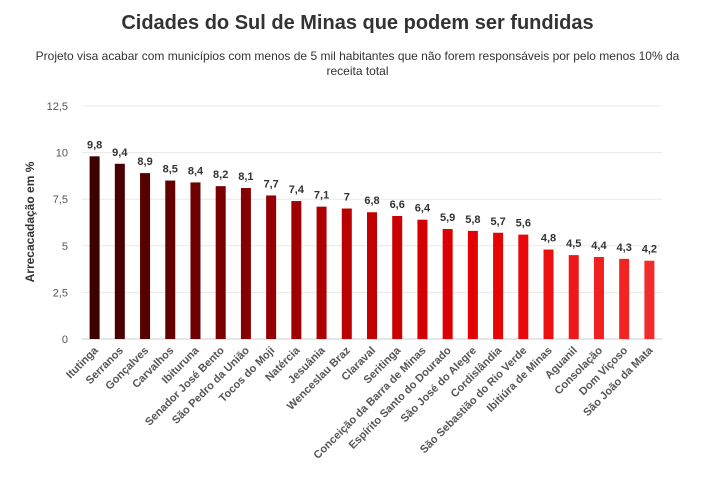 The height and width of the screenshot is (483, 715). Describe the element at coordinates (60, 293) in the screenshot. I see `y-tick-label: 2,5` at that location.